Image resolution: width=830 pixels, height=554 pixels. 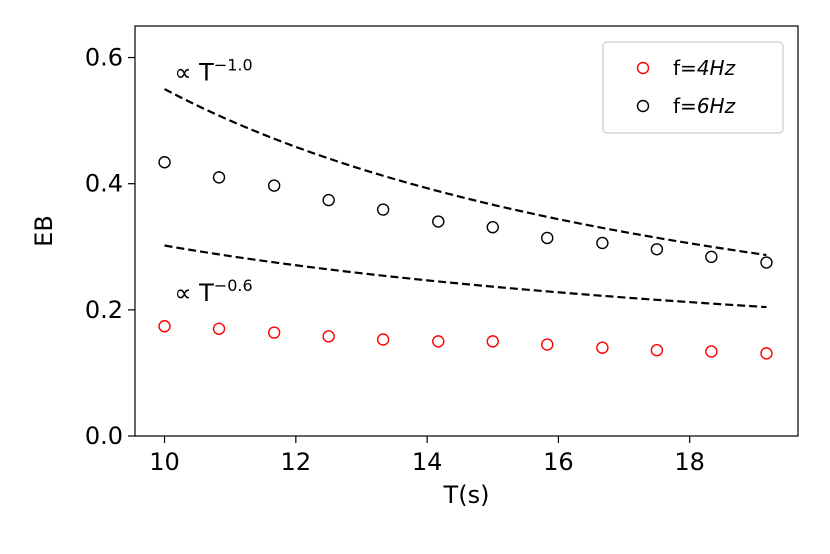 I want to click on reference-line-label-exponent: −1.0, so click(x=233, y=64).